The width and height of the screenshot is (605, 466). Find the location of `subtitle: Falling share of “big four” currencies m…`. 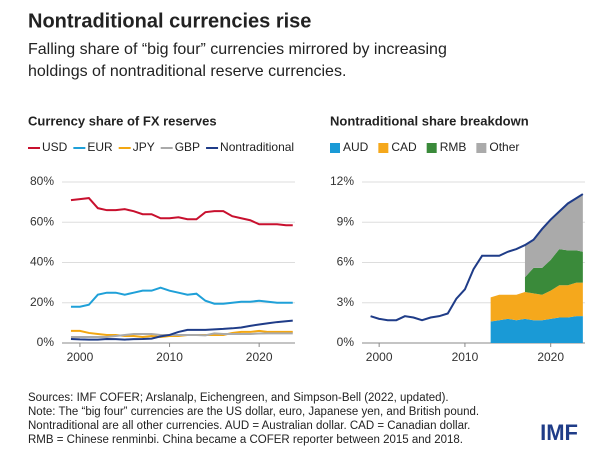

subtitle: Falling share of “big four” currencies m… is located at coordinates (237, 49).